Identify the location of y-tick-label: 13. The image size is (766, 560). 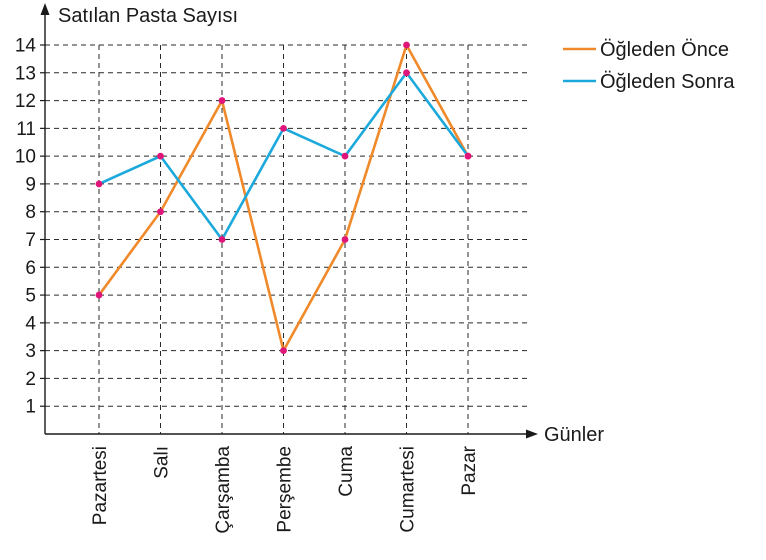
(25, 73).